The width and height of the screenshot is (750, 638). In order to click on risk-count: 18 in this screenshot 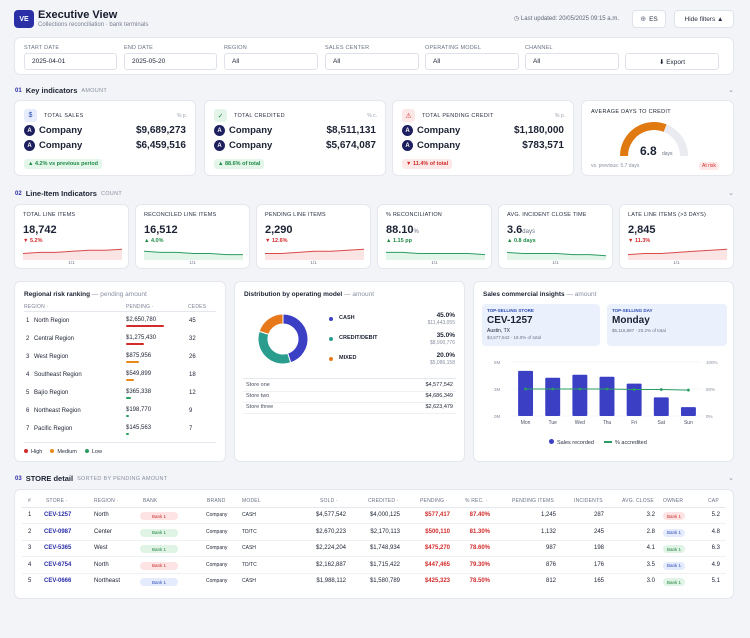, I will do `click(192, 375)`.